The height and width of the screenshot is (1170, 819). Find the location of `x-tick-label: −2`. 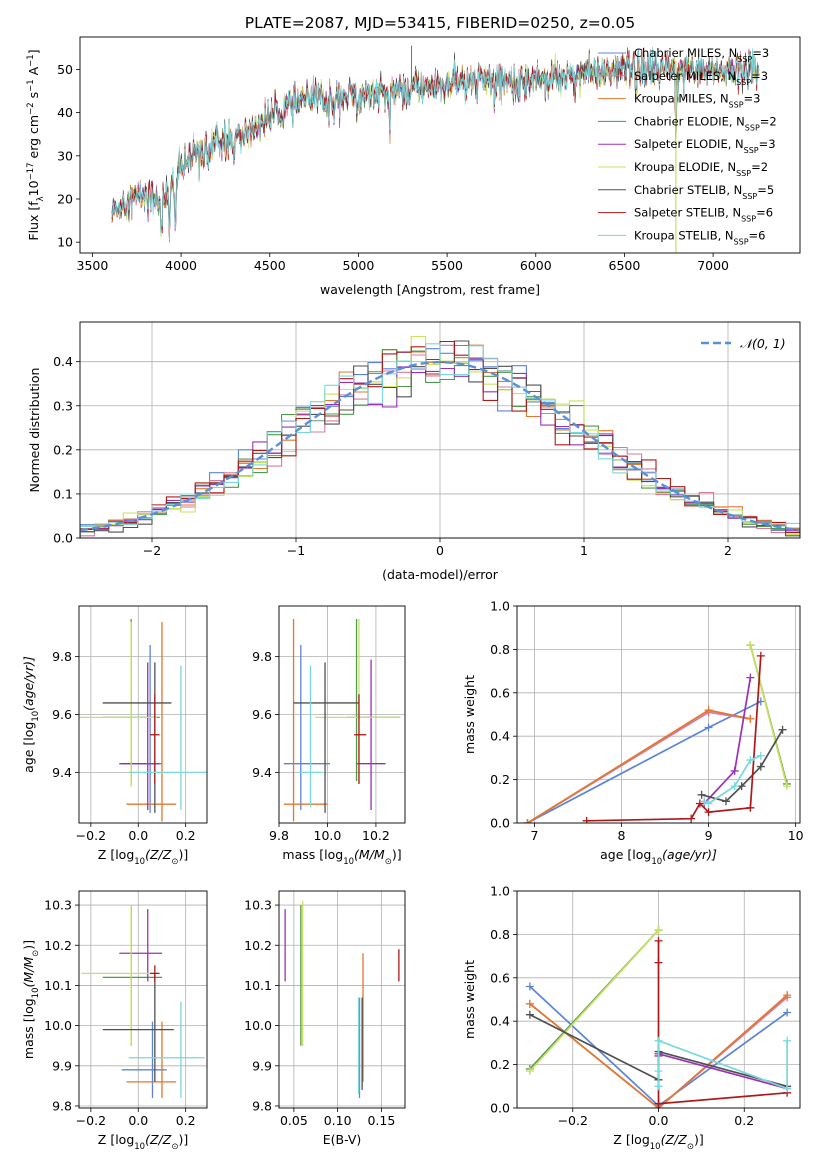

x-tick-label: −2 is located at coordinates (152, 550).